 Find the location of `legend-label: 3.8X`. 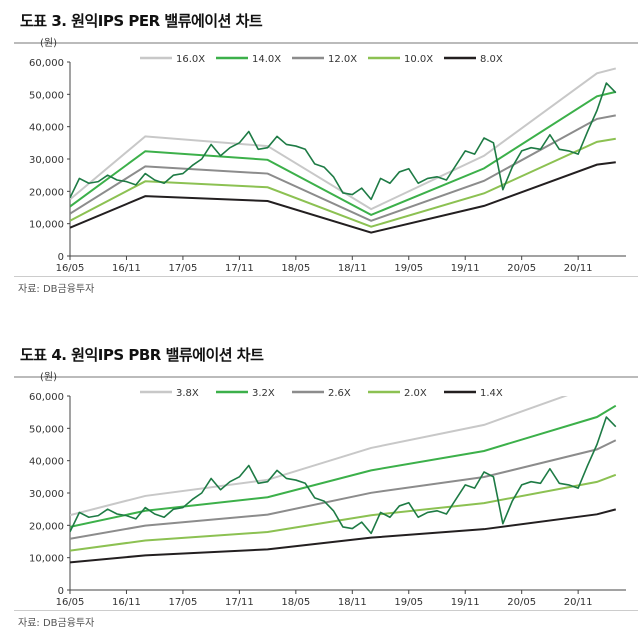

legend-label: 3.8X is located at coordinates (187, 393).